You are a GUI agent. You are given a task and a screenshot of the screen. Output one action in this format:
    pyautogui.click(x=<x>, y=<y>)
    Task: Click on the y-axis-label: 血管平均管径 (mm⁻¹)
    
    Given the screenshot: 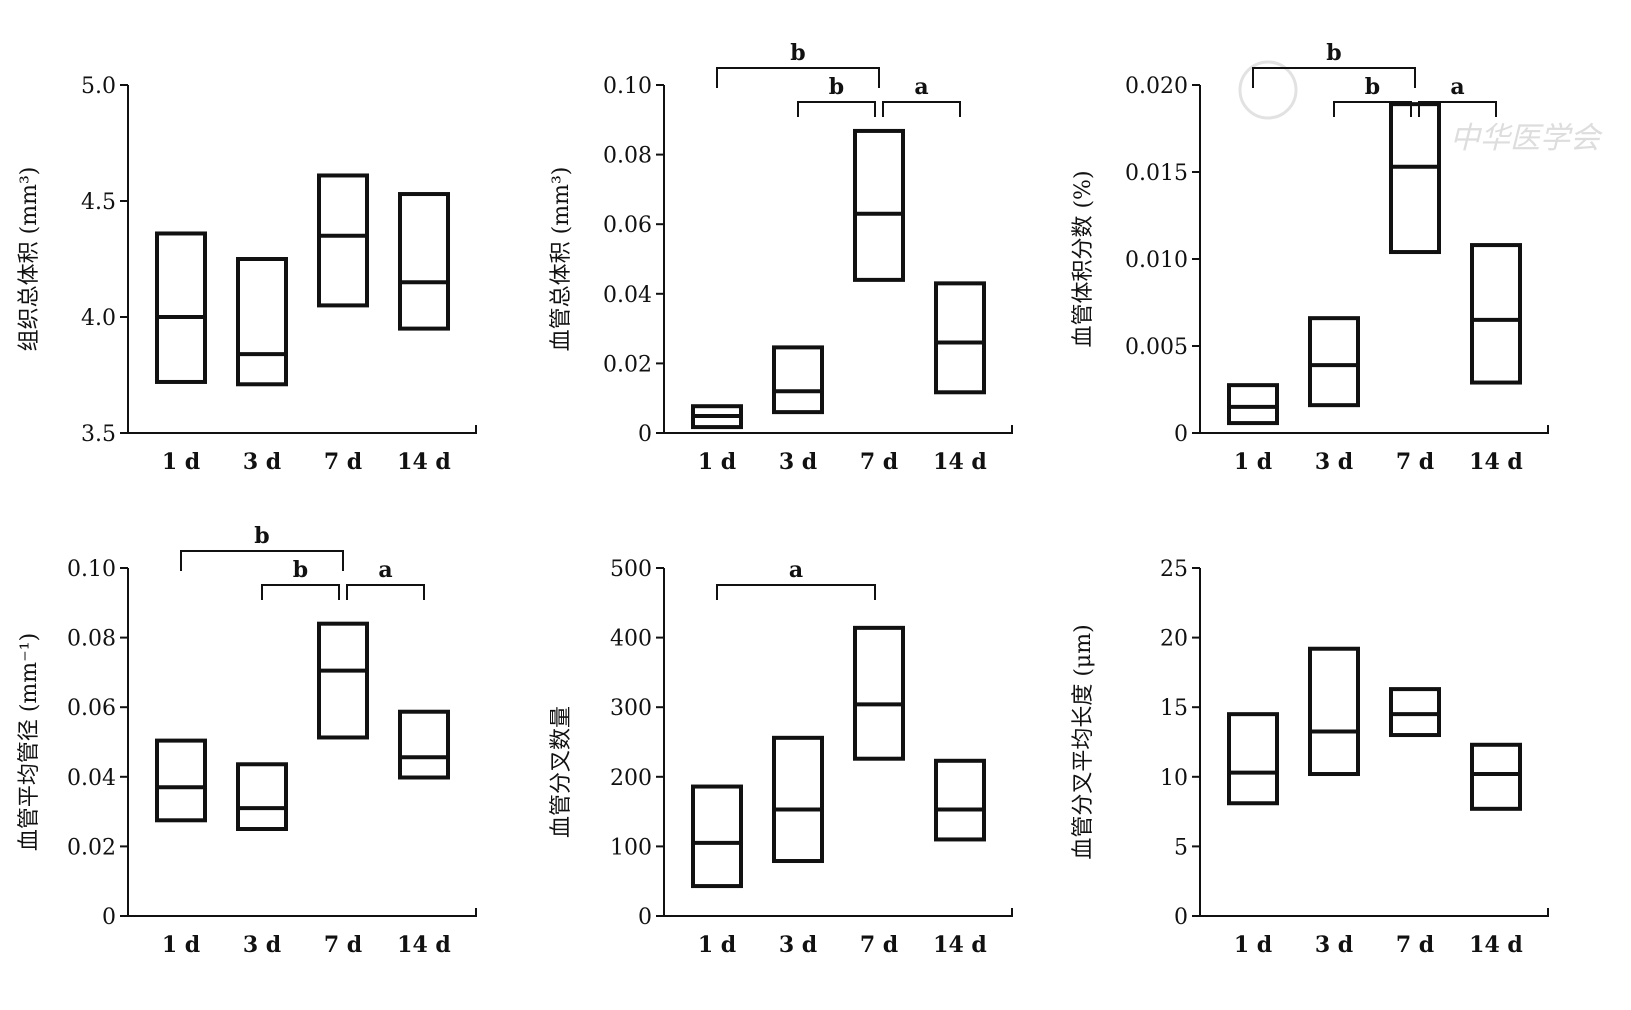 What is the action you would take?
    pyautogui.click(x=29, y=742)
    